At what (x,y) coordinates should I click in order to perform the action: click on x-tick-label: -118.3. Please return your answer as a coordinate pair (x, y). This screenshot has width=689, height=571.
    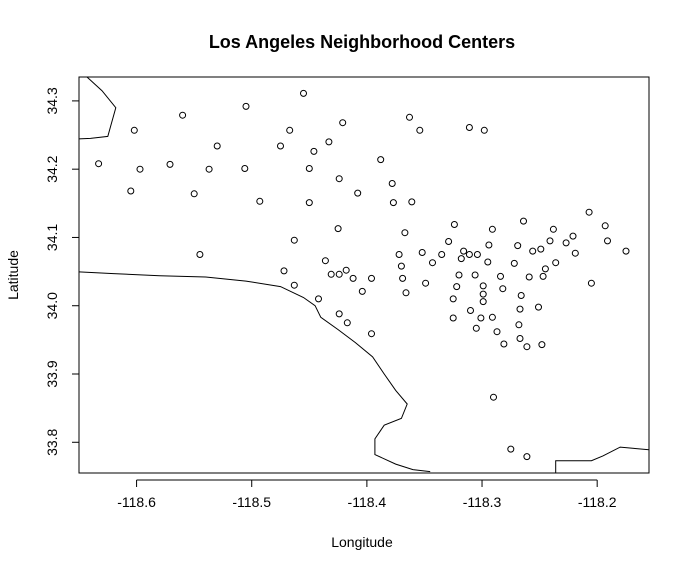
    Looking at the image, I should click on (482, 502).